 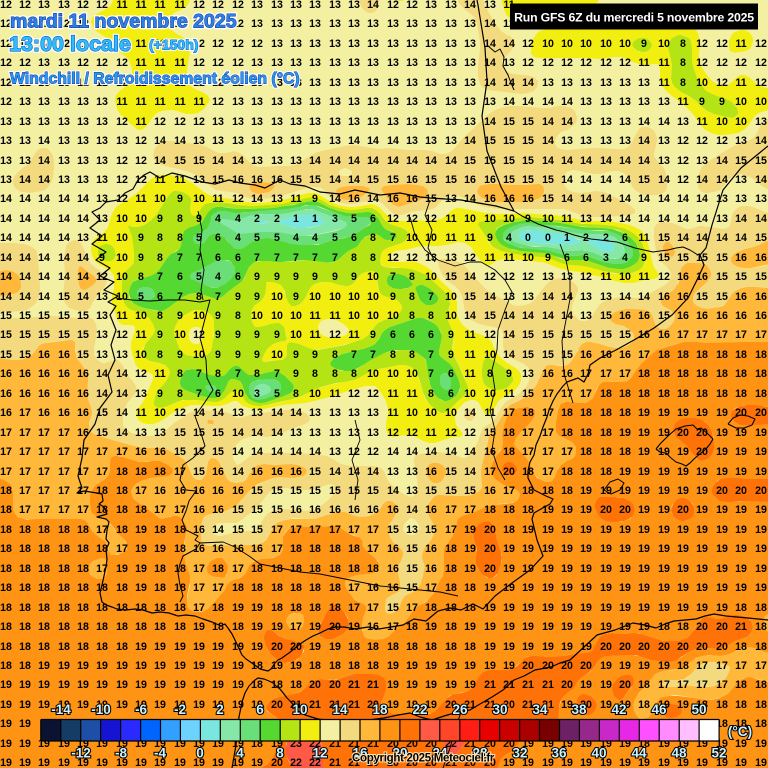 I want to click on svg-text: 44, so click(x=639, y=753).